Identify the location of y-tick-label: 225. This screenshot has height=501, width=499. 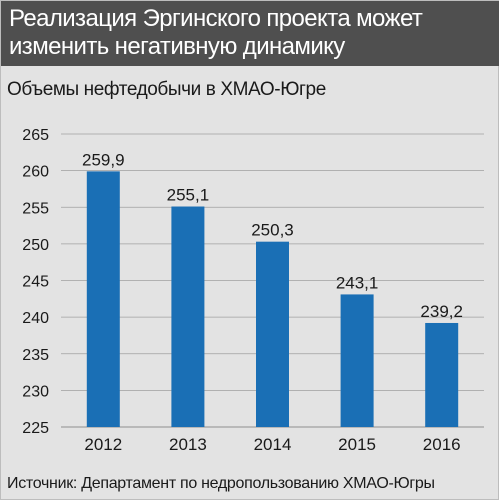
(35, 428).